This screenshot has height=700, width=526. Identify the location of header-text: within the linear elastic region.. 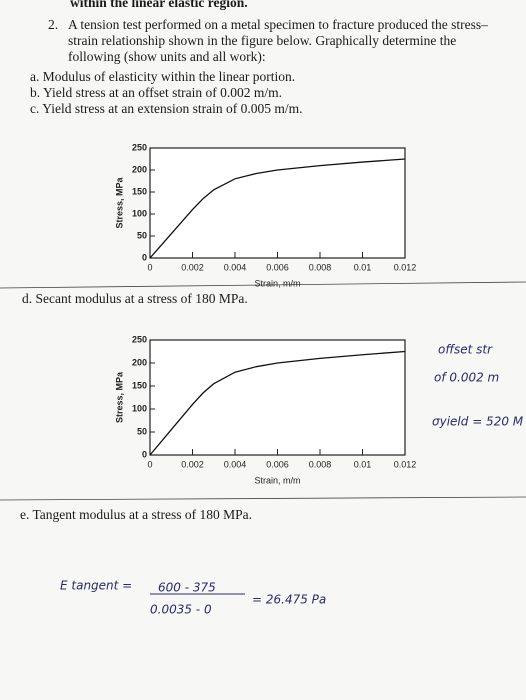
(159, 5).